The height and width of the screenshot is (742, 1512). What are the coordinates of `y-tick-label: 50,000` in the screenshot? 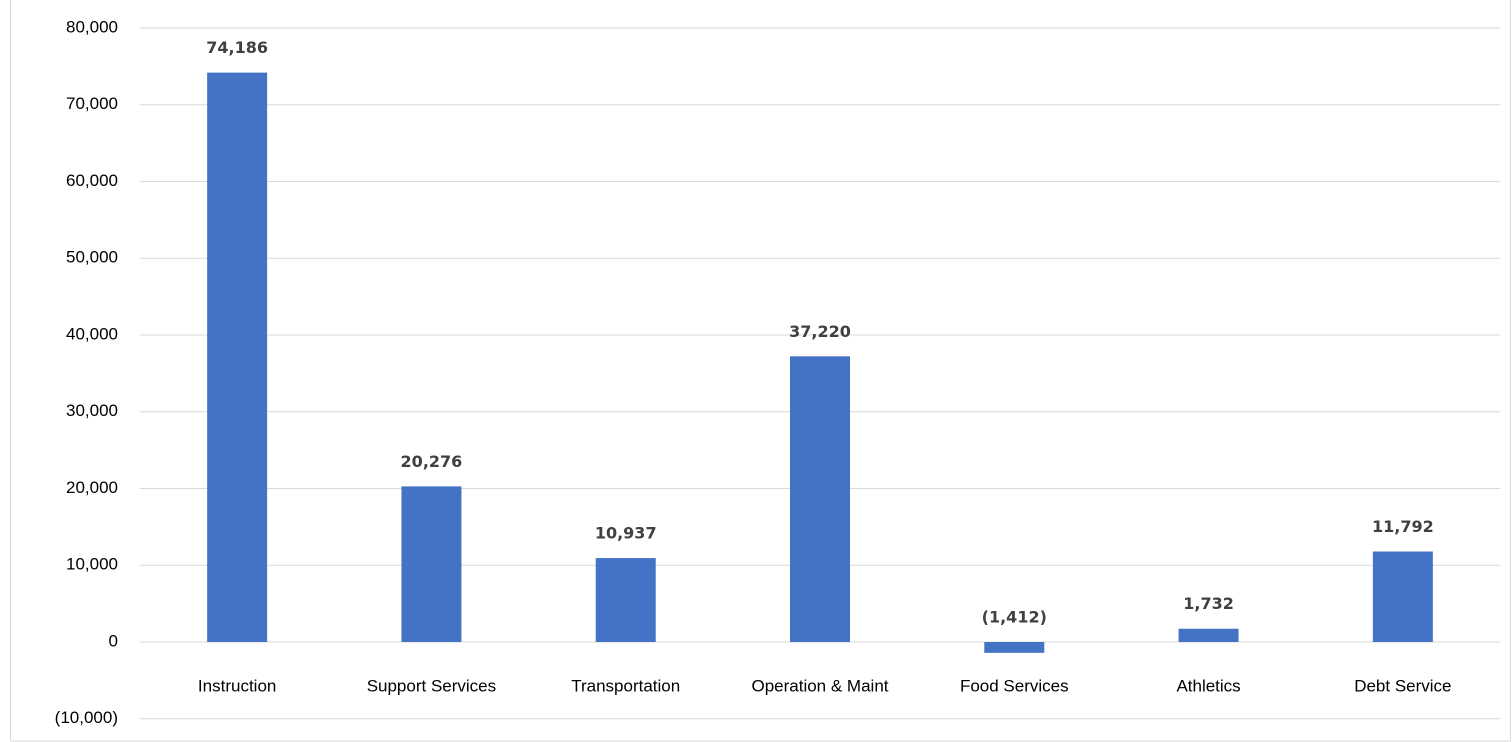 It's located at (92, 257).